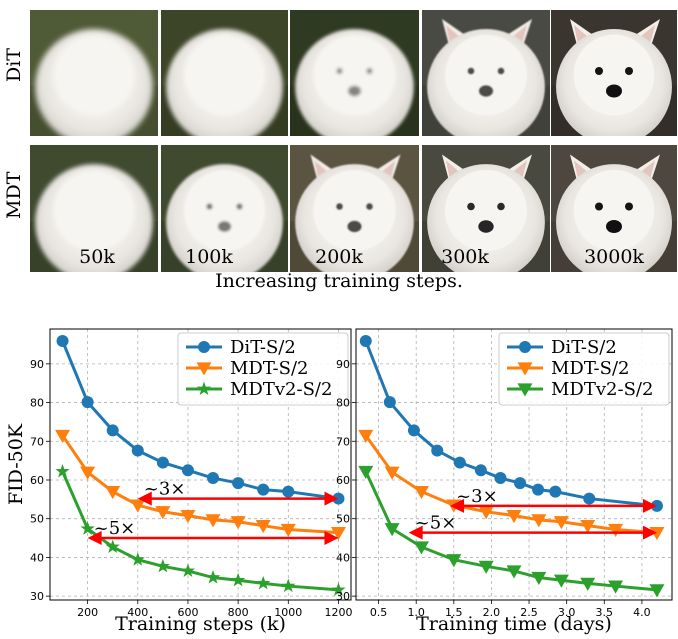  Describe the element at coordinates (37, 441) in the screenshot. I see `y-tick-label: 70` at that location.